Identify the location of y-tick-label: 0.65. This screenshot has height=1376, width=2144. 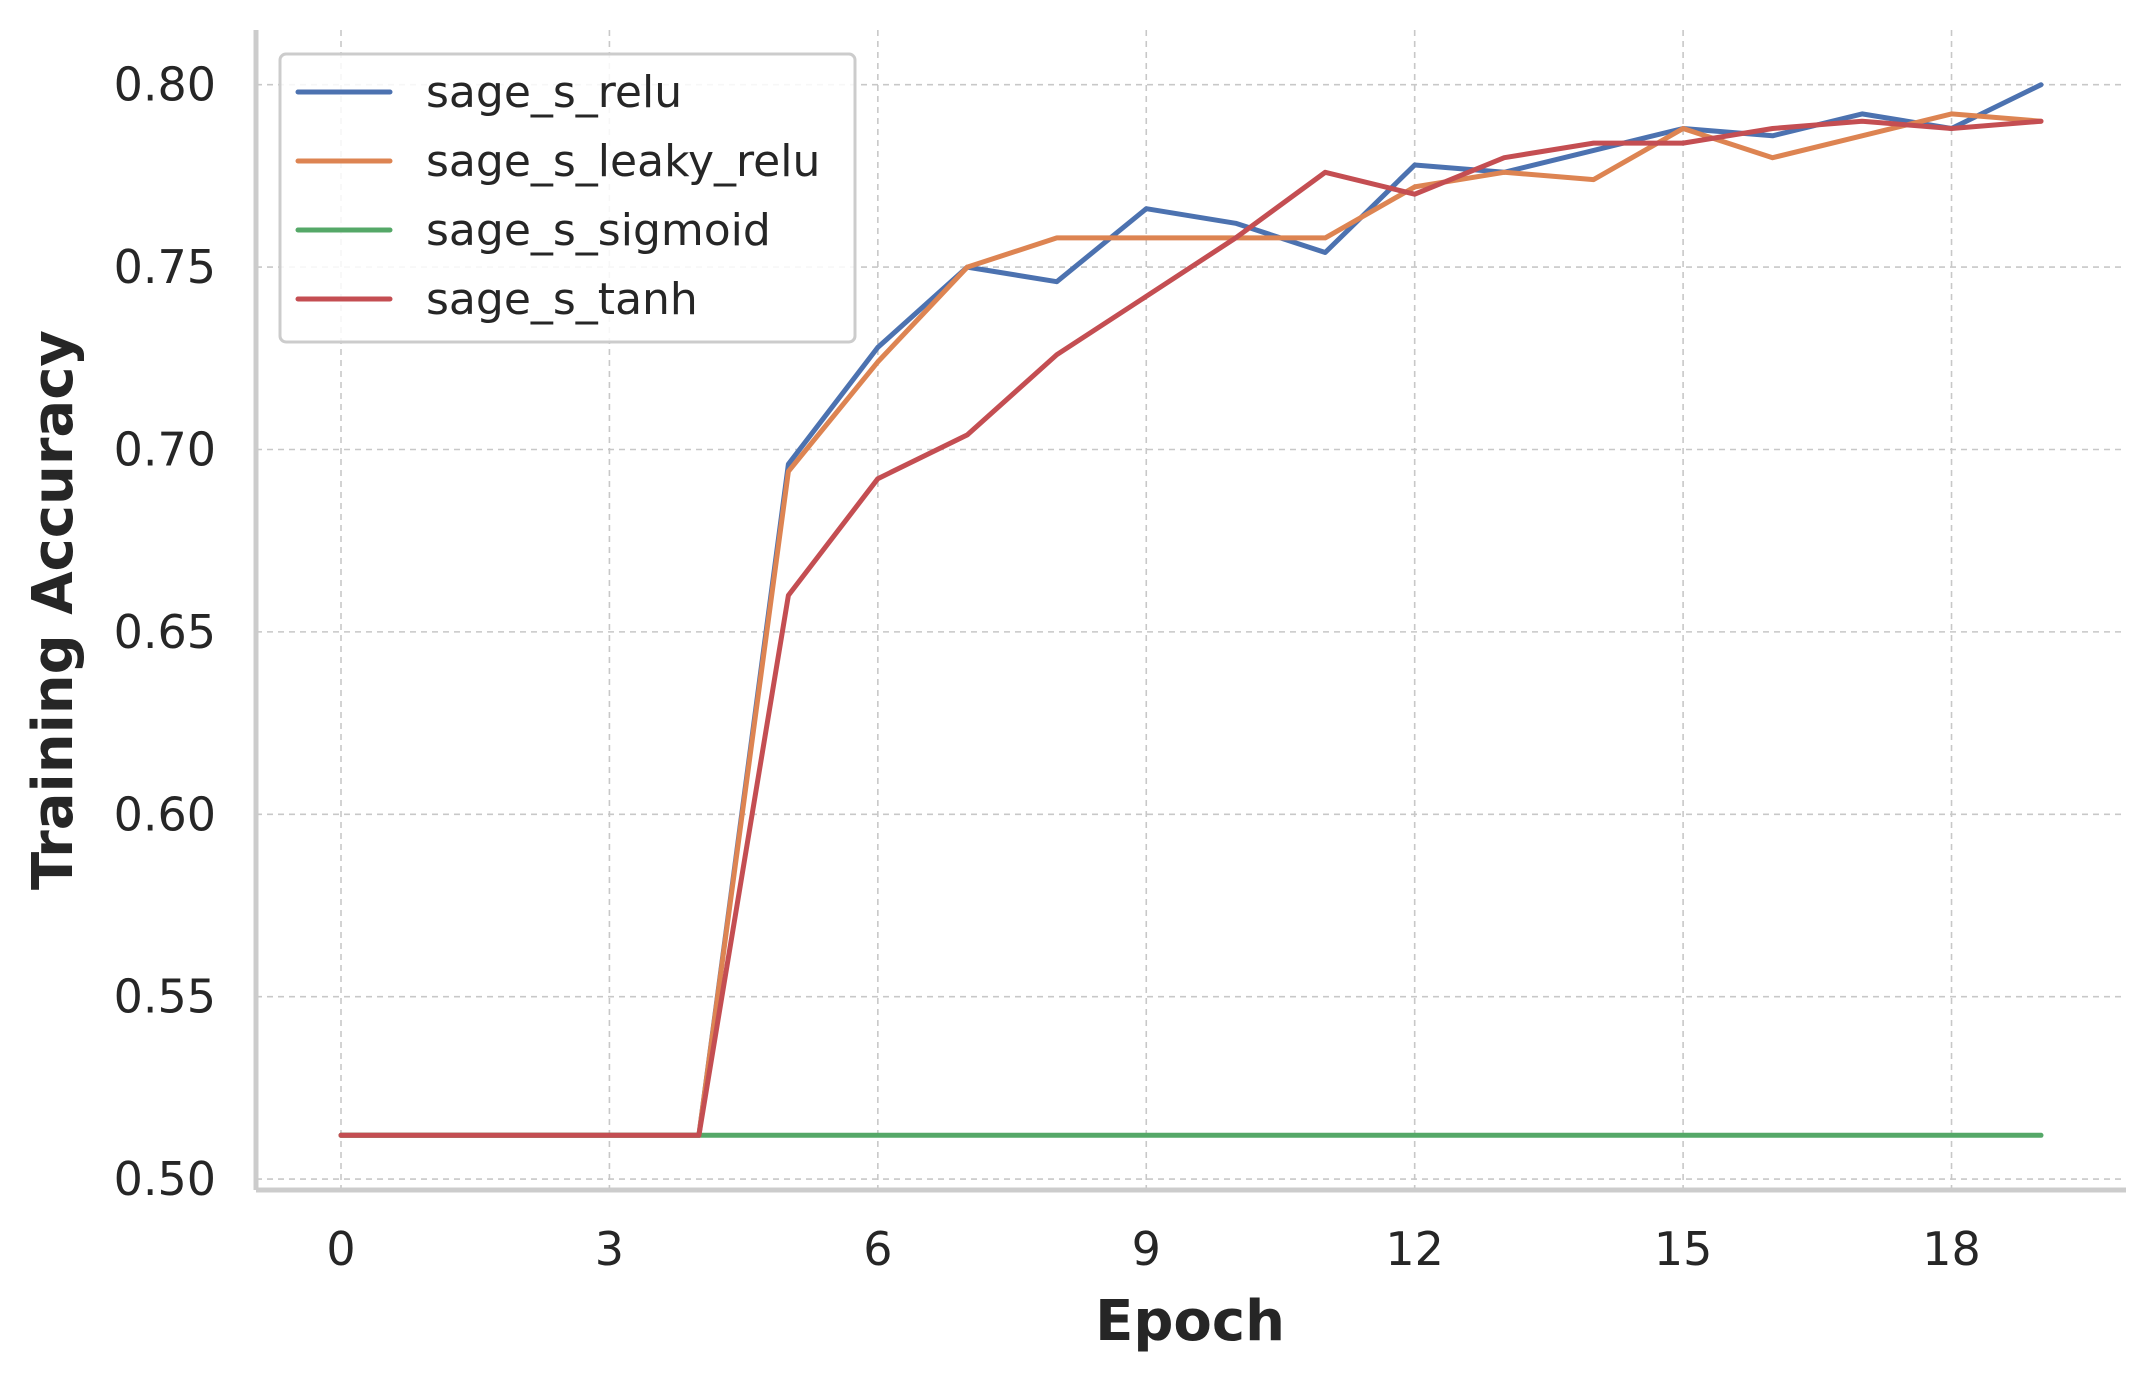
(165, 632).